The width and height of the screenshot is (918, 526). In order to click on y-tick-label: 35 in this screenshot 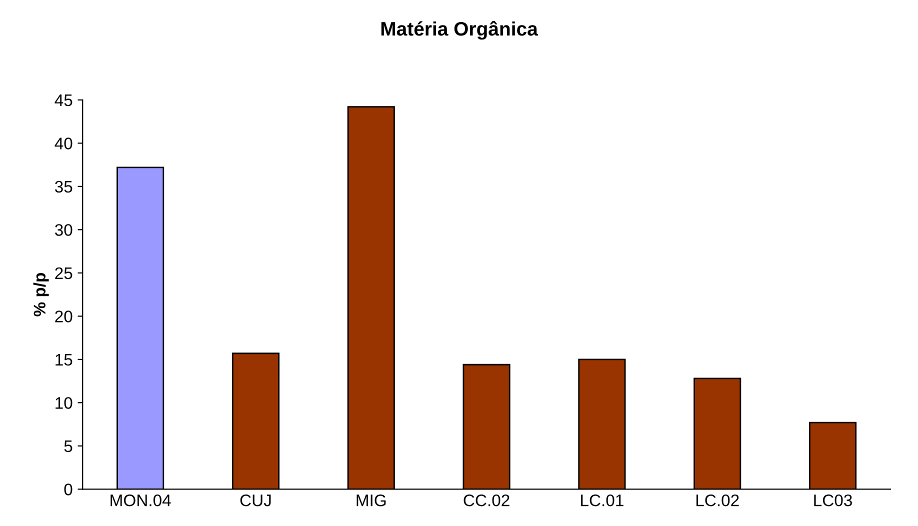, I will do `click(63, 186)`.